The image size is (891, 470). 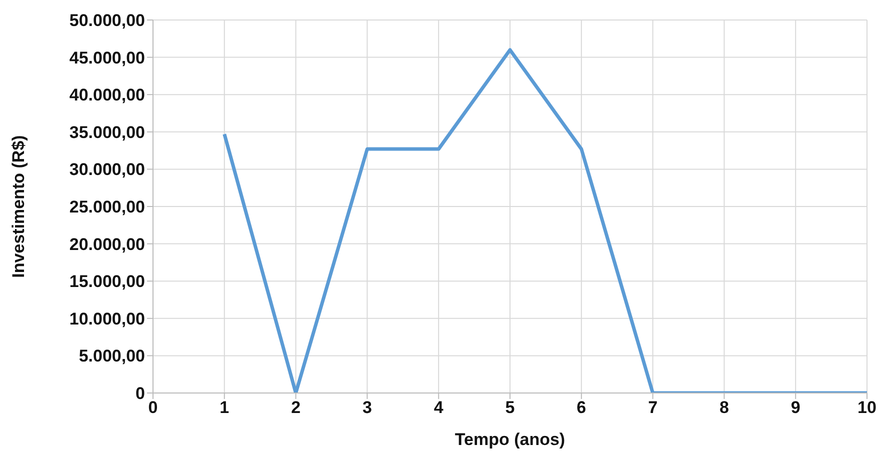 What do you see at coordinates (724, 408) in the screenshot?
I see `x-tick-label: 8` at bounding box center [724, 408].